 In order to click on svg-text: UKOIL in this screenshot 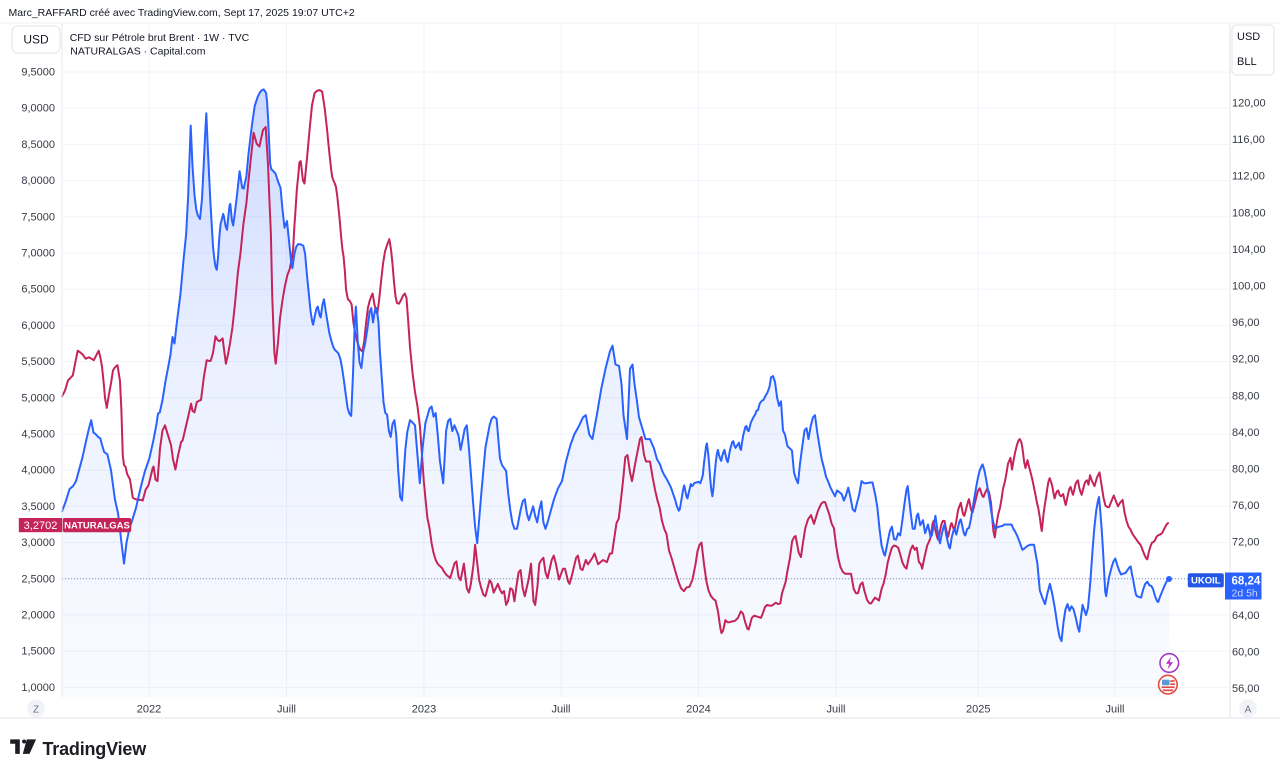, I will do `click(1206, 581)`.